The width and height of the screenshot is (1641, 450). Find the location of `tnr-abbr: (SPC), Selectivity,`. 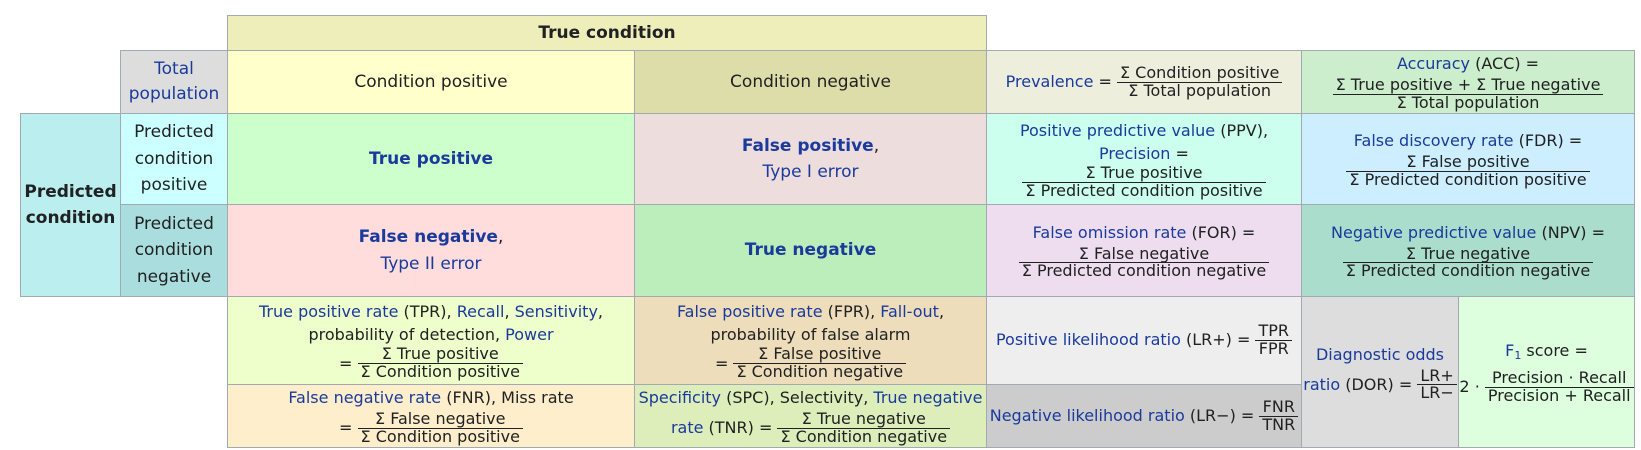

tnr-abbr: (SPC), Selectivity, is located at coordinates (797, 398).